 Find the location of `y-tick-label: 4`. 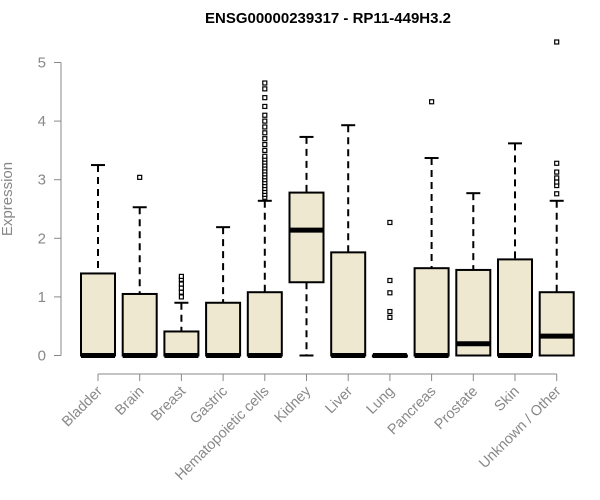

y-tick-label: 4 is located at coordinates (42, 121).